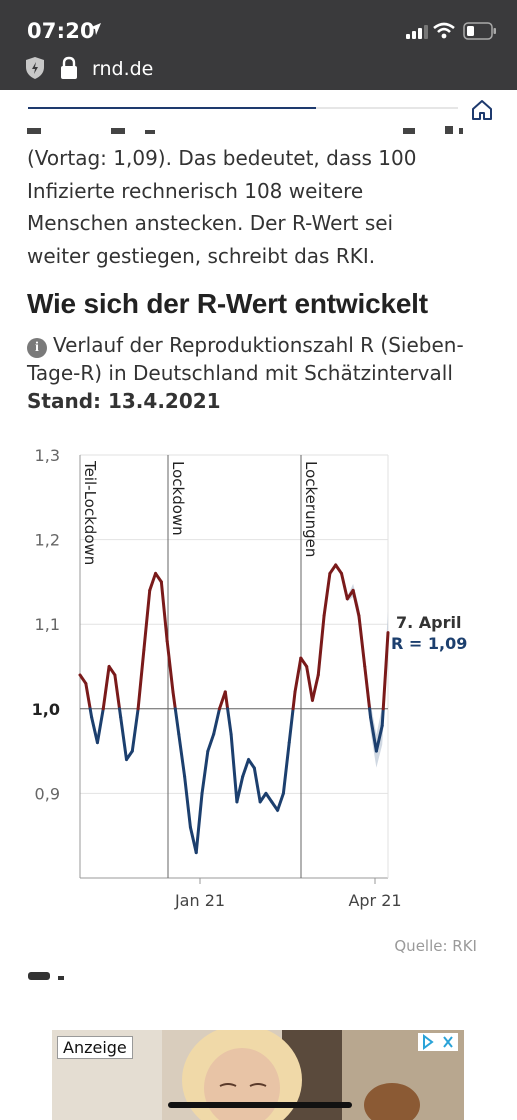 This screenshot has width=517, height=1120. I want to click on paragraph-line: Menschen anstecken. Der R-Wert sei, so click(210, 223).